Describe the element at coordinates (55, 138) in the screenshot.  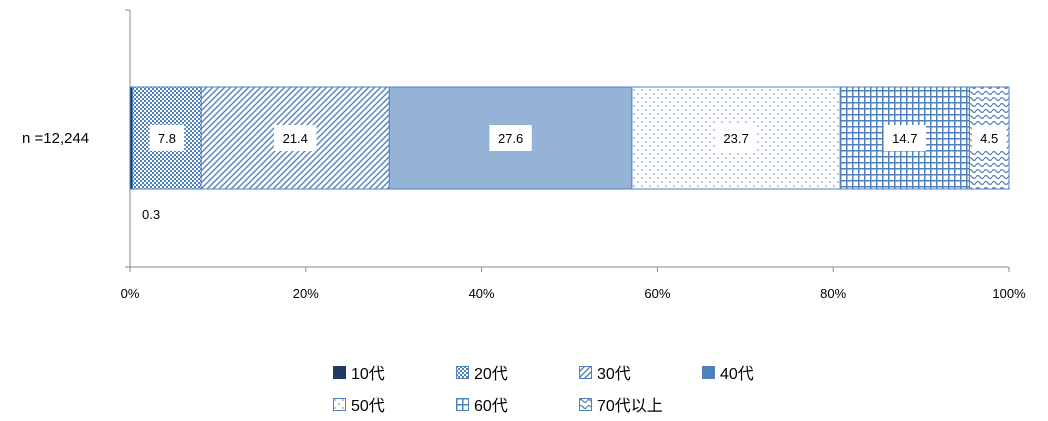
I see `category-label: n =12,244` at that location.